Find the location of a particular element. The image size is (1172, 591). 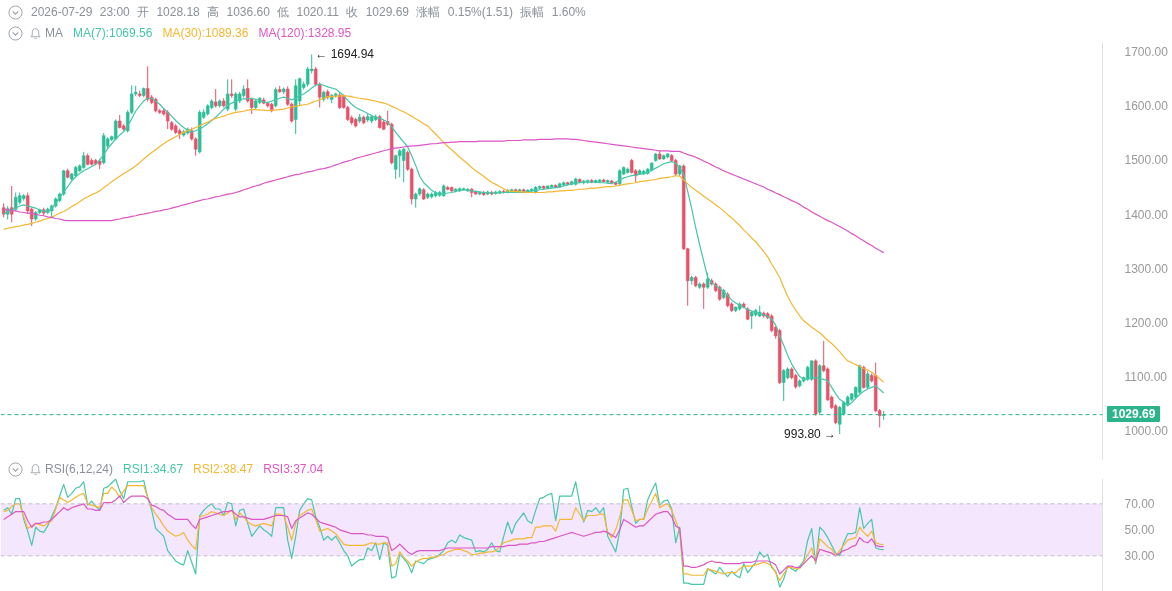

annotation: 993.80 → is located at coordinates (810, 434).